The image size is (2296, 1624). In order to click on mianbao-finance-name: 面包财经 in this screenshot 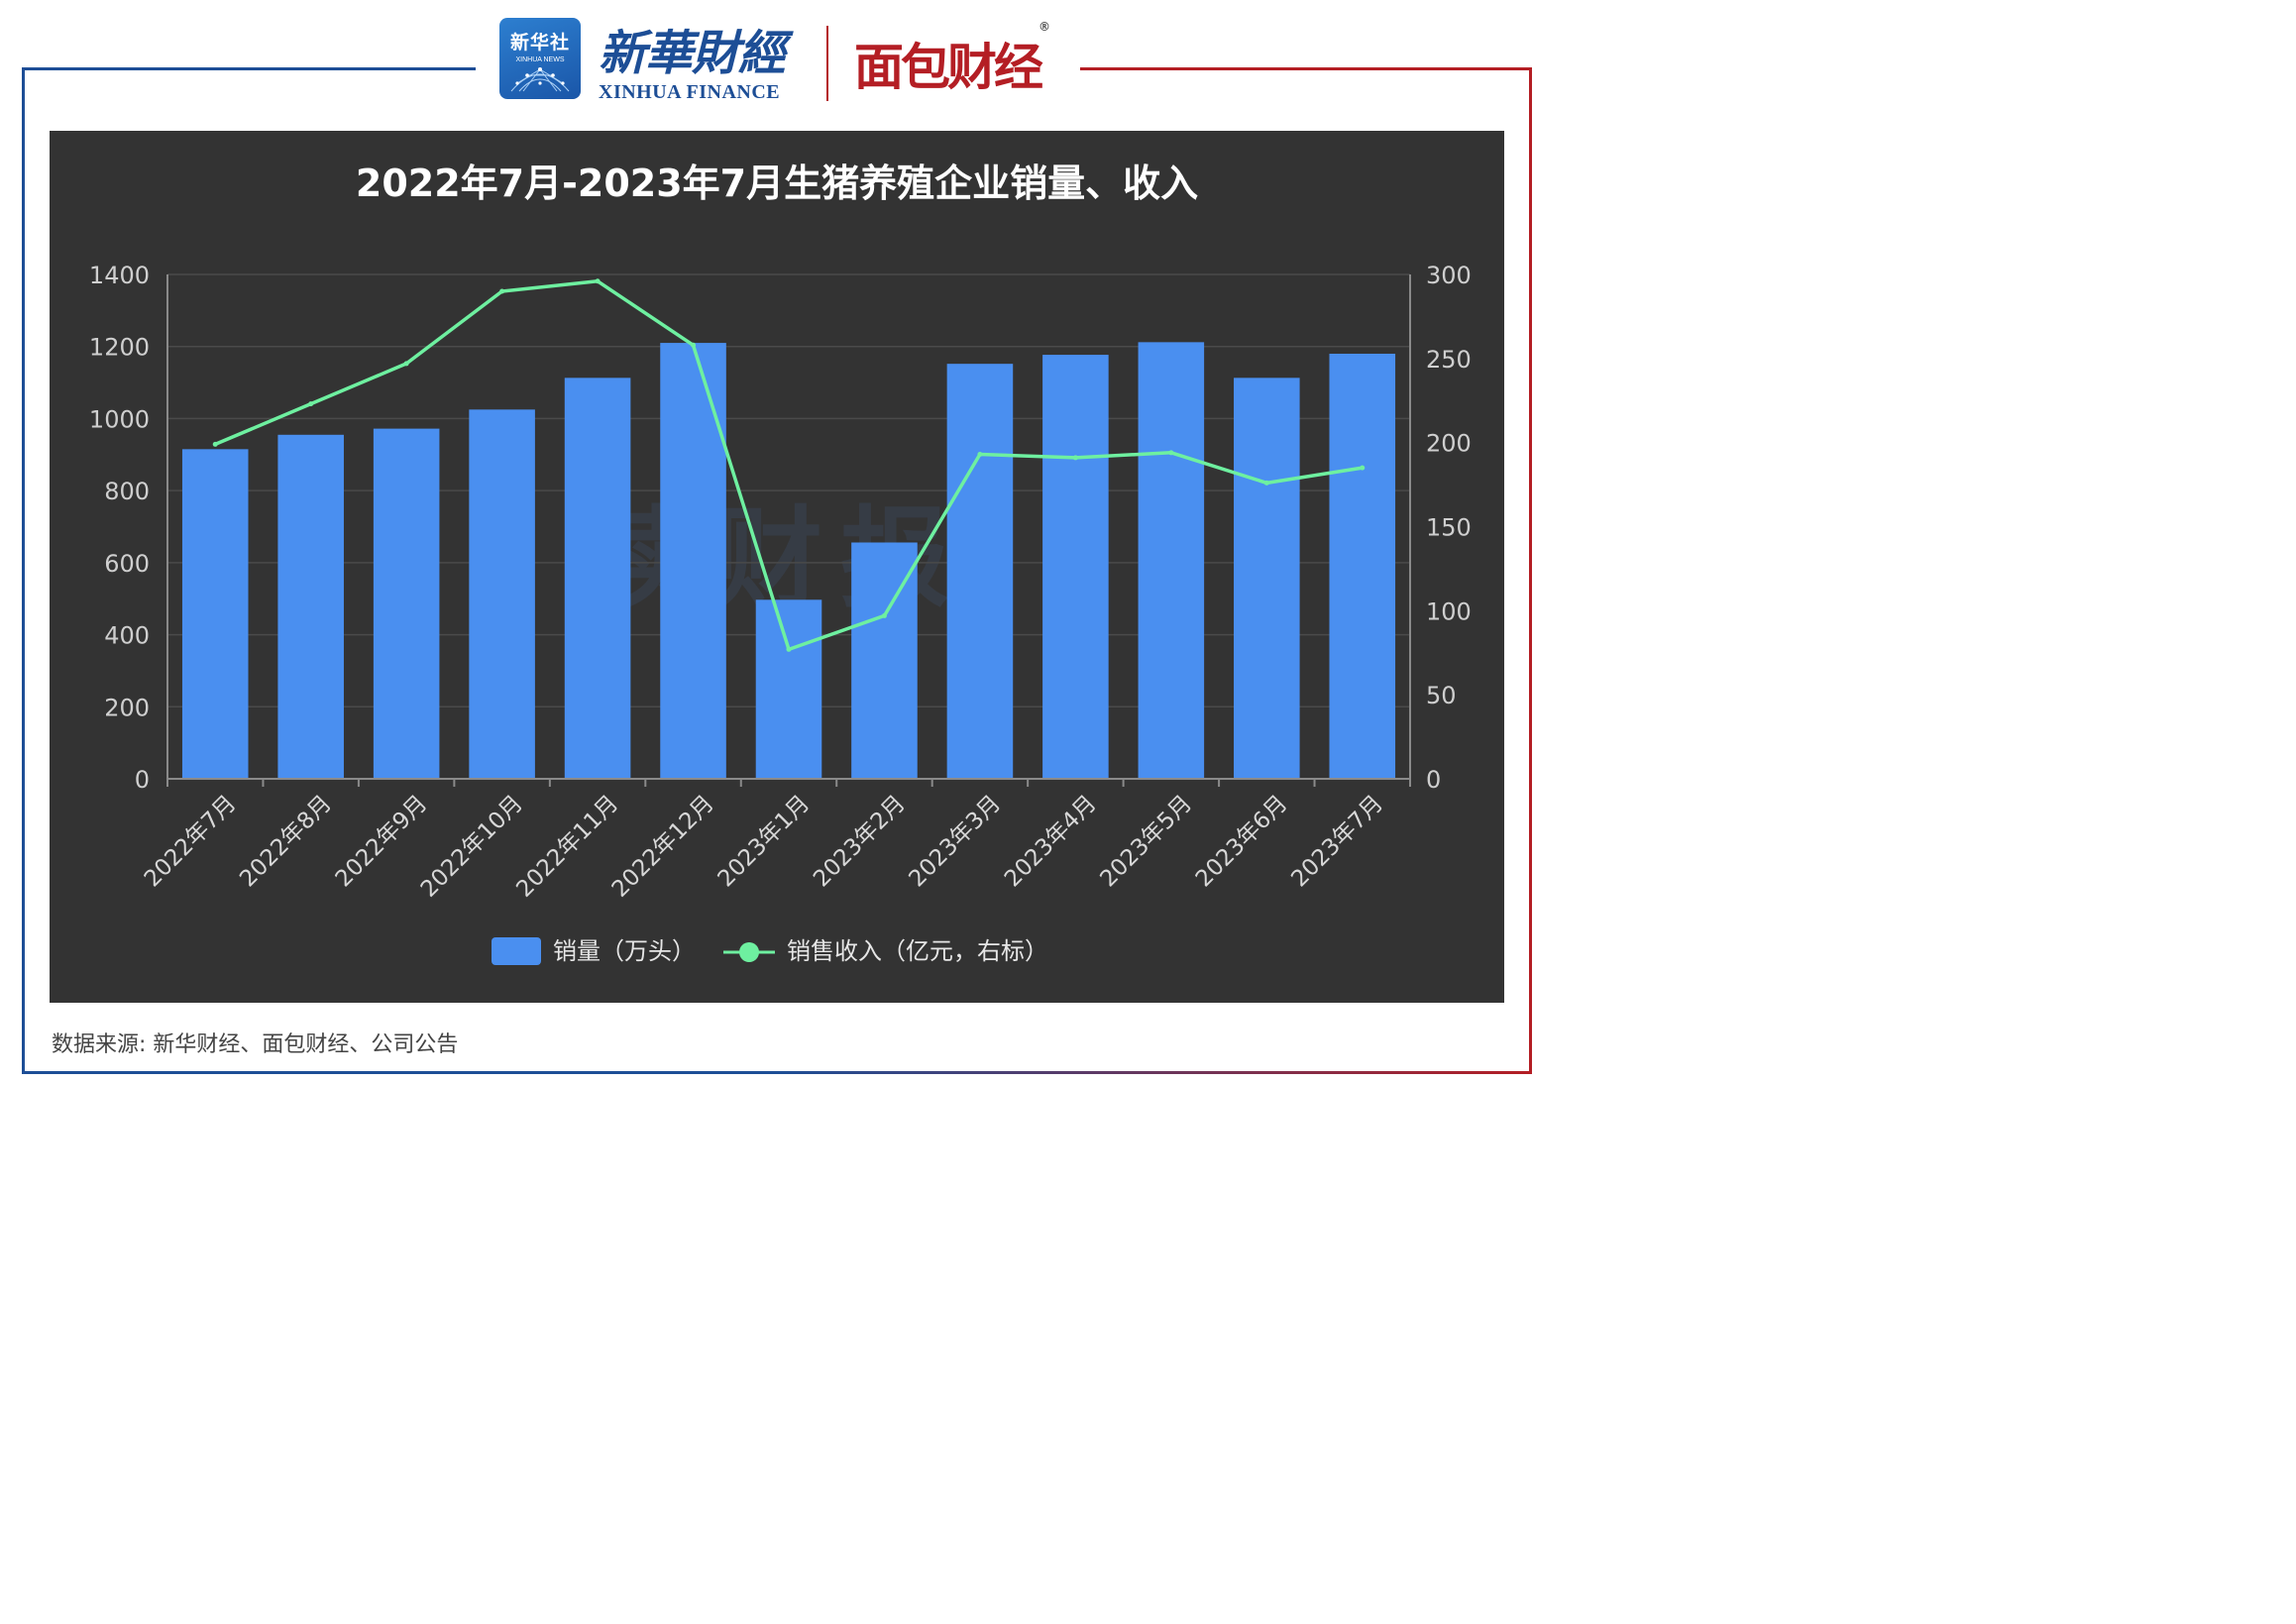, I will do `click(948, 67)`.